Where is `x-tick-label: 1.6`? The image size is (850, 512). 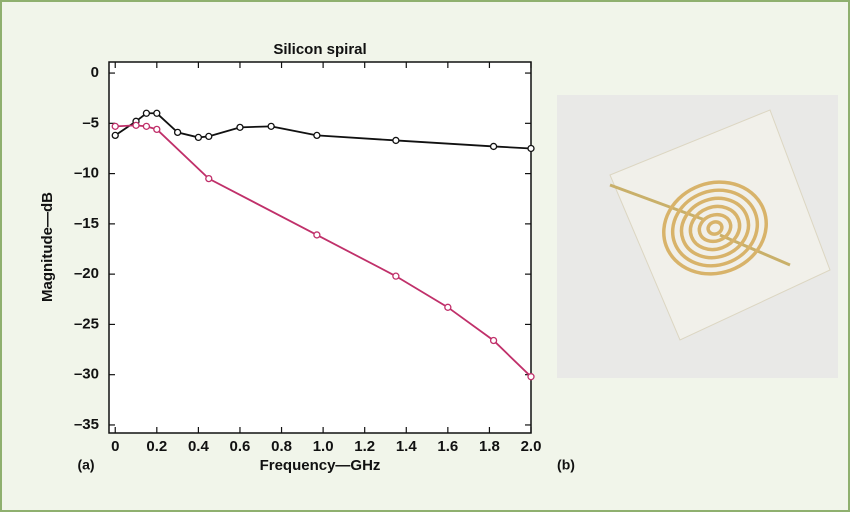 x-tick-label: 1.6 is located at coordinates (447, 446).